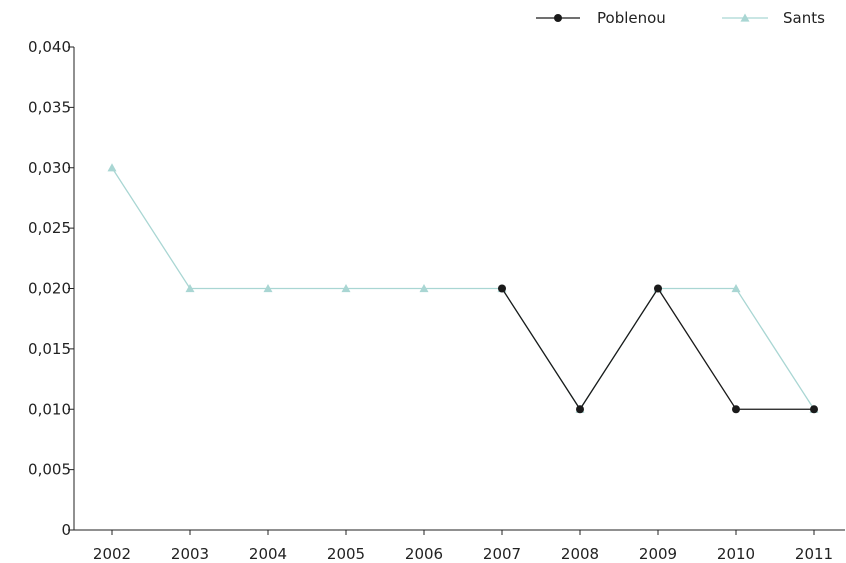 This screenshot has width=846, height=563. What do you see at coordinates (49, 228) in the screenshot?
I see `y-tick-label: 0,025` at bounding box center [49, 228].